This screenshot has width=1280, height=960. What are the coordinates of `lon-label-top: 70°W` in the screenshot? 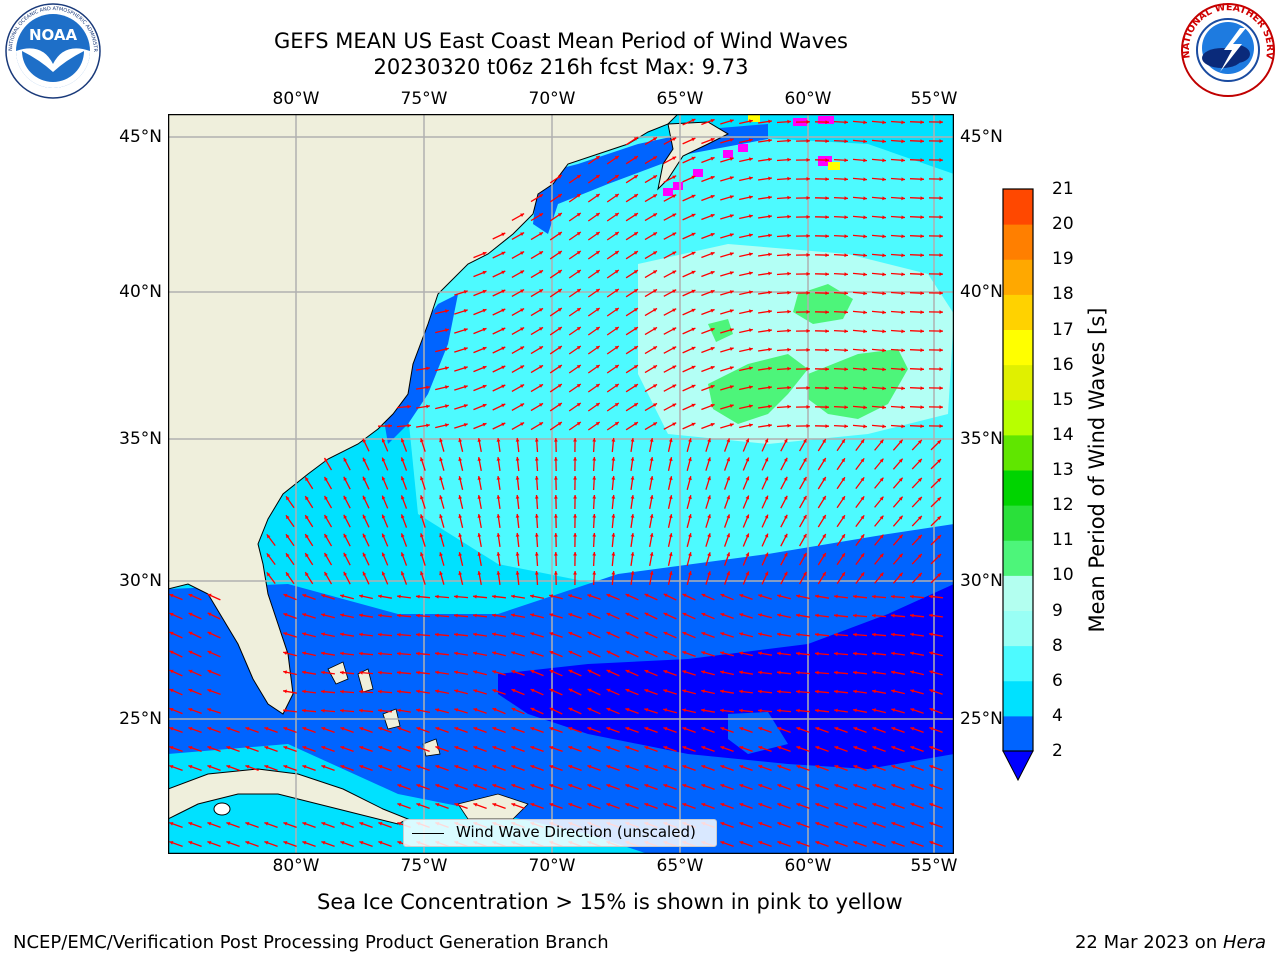 It's located at (552, 99).